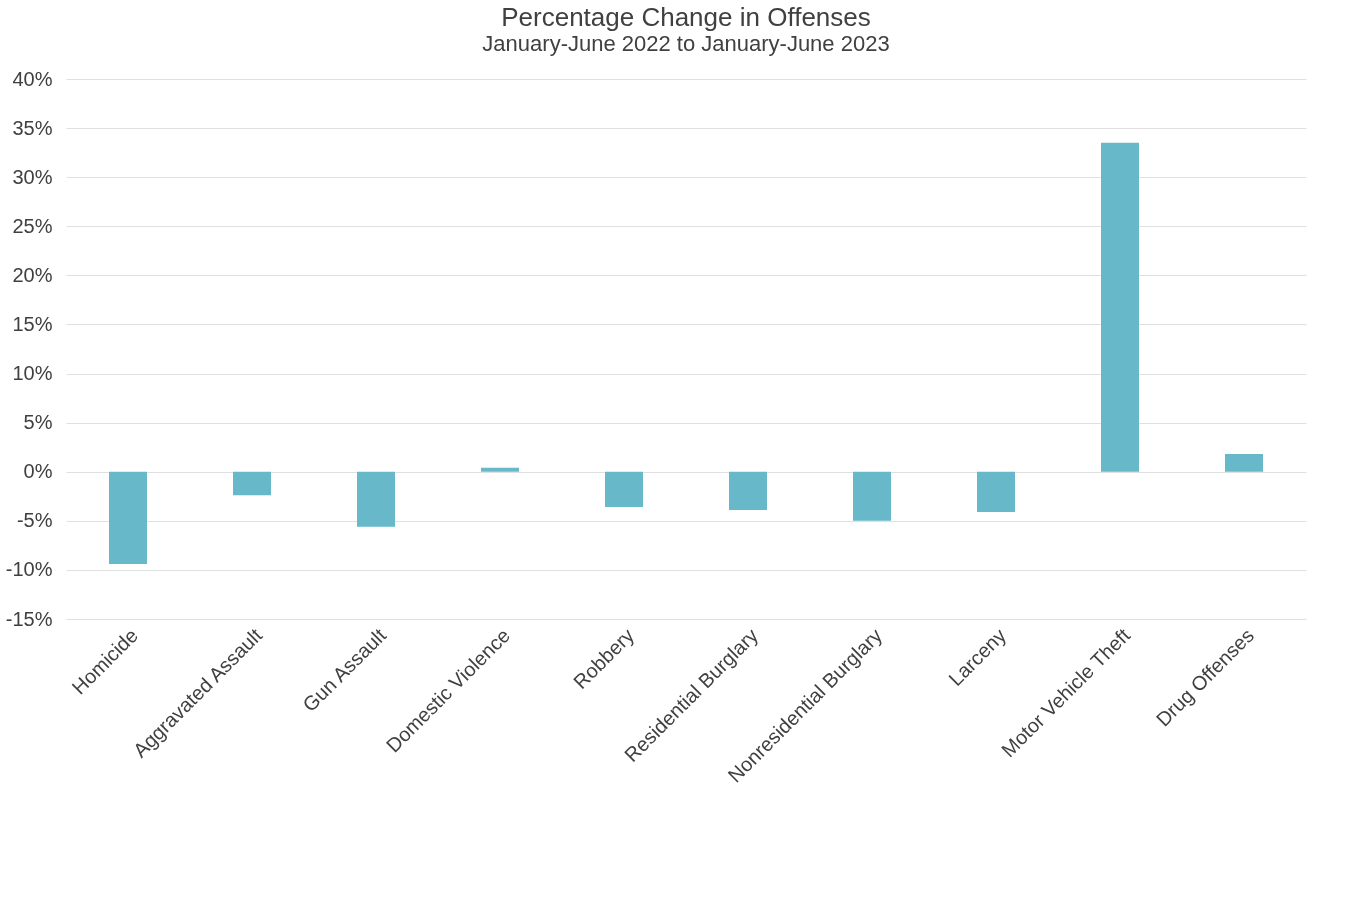 This screenshot has height=902, width=1368. Describe the element at coordinates (38, 471) in the screenshot. I see `y-tick-label: 0%` at that location.